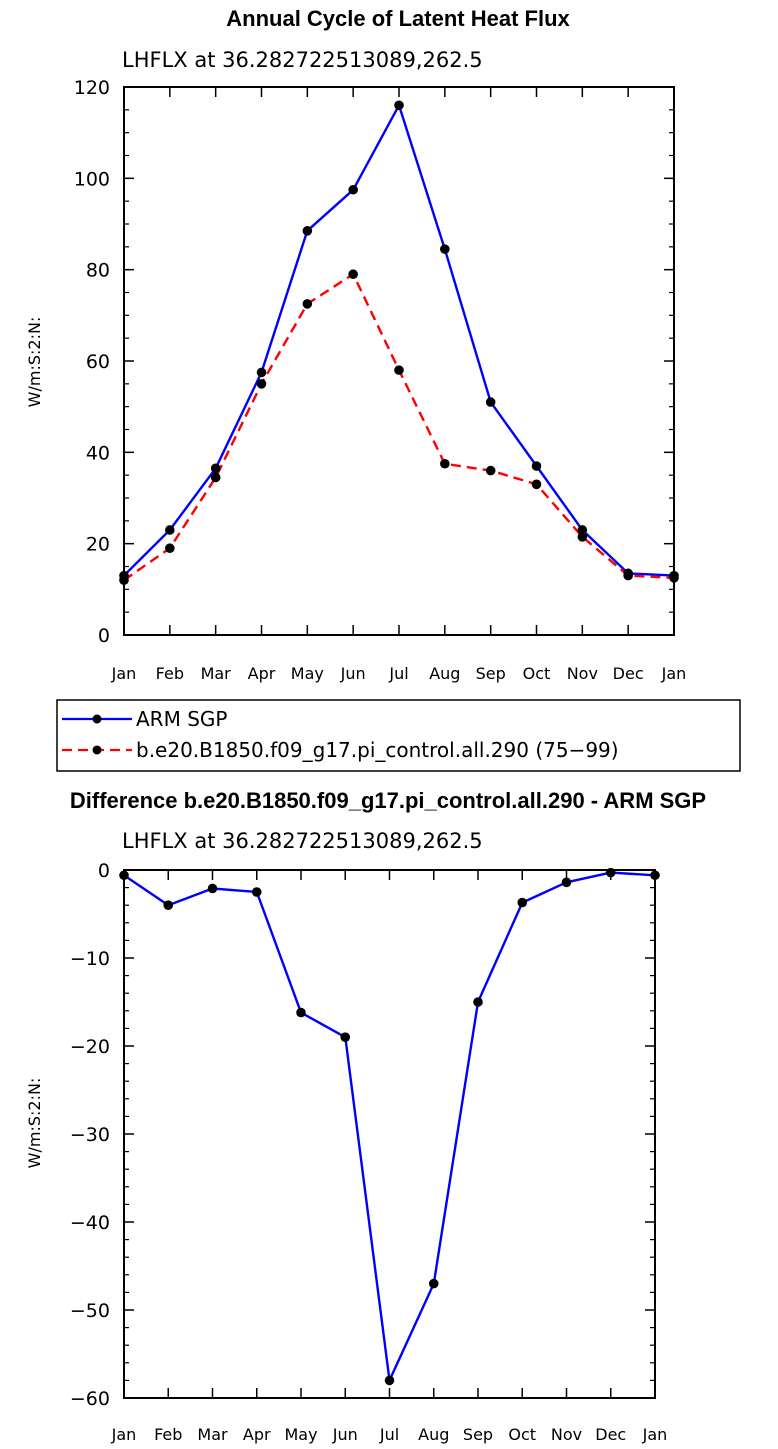 The width and height of the screenshot is (778, 1449). What do you see at coordinates (582, 673) in the screenshot?
I see `top-xtick-label: Nov` at bounding box center [582, 673].